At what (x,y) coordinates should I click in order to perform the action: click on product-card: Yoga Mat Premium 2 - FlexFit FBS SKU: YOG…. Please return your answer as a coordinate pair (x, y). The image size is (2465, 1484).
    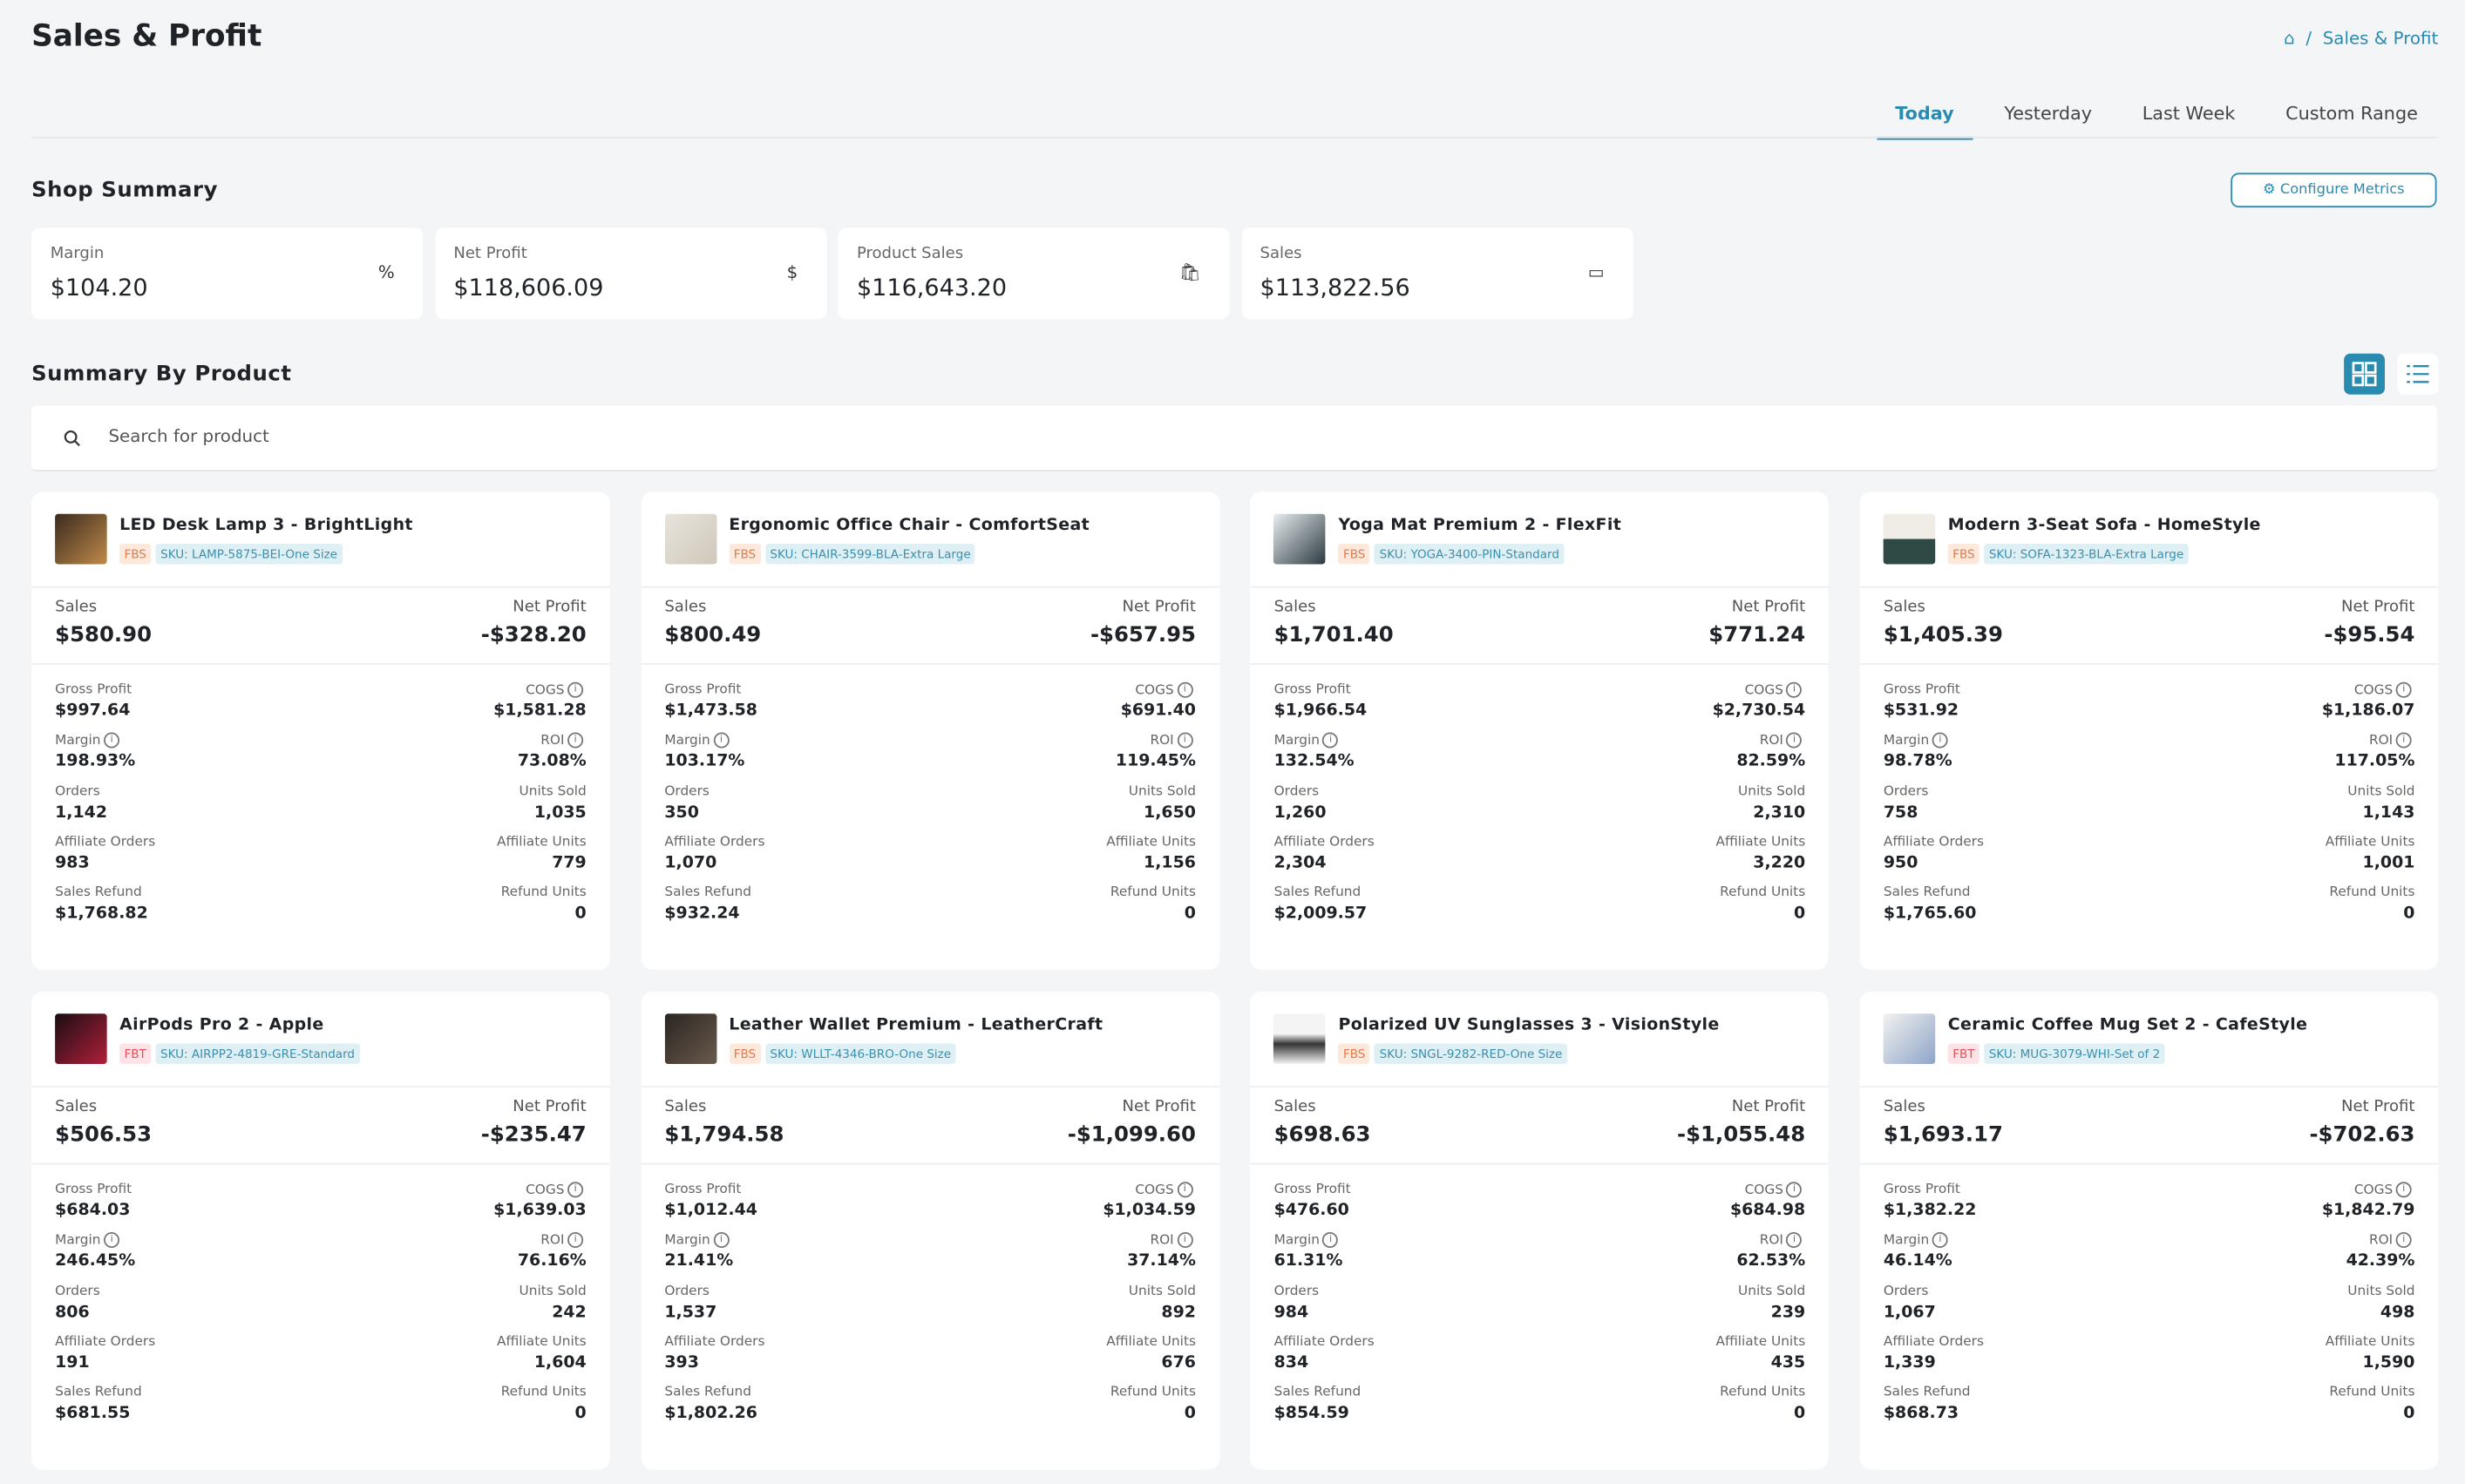
    Looking at the image, I should click on (1540, 730).